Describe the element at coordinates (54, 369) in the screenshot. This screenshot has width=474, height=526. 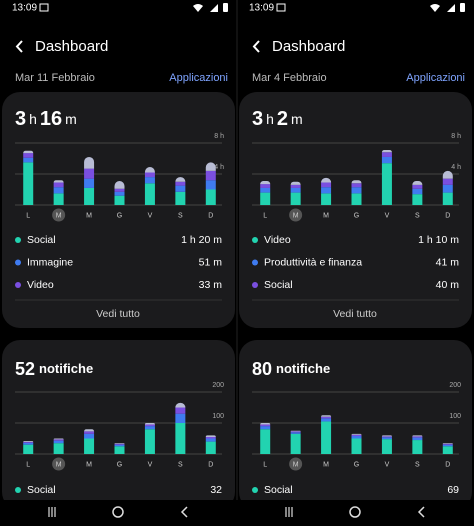
I see `notifications-total: 52 notifiche` at that location.